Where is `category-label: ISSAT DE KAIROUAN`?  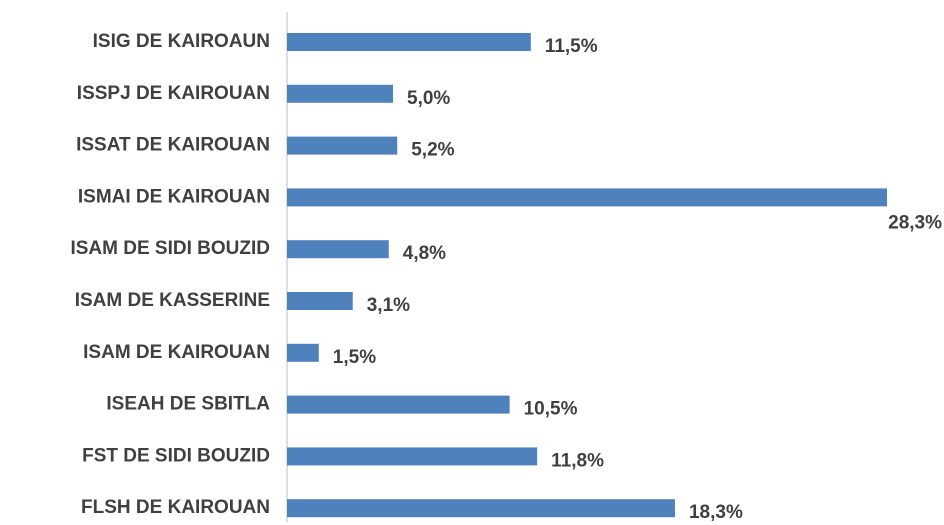
category-label: ISSAT DE KAIROUAN is located at coordinates (173, 145).